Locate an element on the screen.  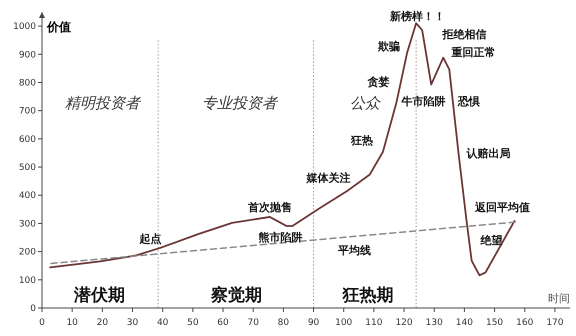
annotation: 恐惧 is located at coordinates (468, 101).